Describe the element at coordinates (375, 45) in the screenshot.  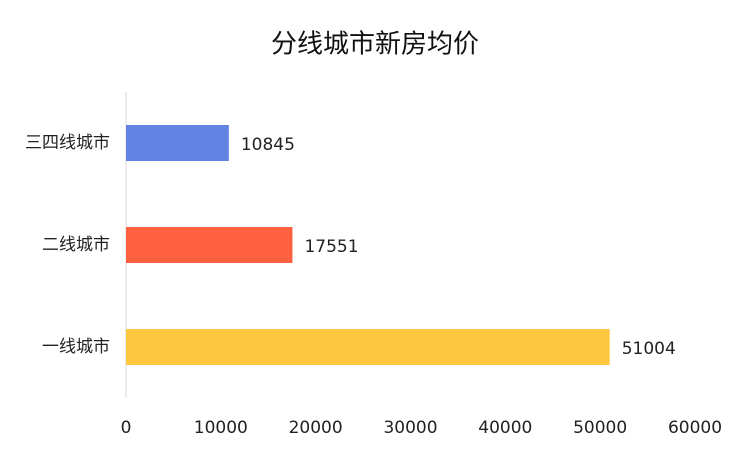
I see `chart-title: 分线城市新房均价` at that location.